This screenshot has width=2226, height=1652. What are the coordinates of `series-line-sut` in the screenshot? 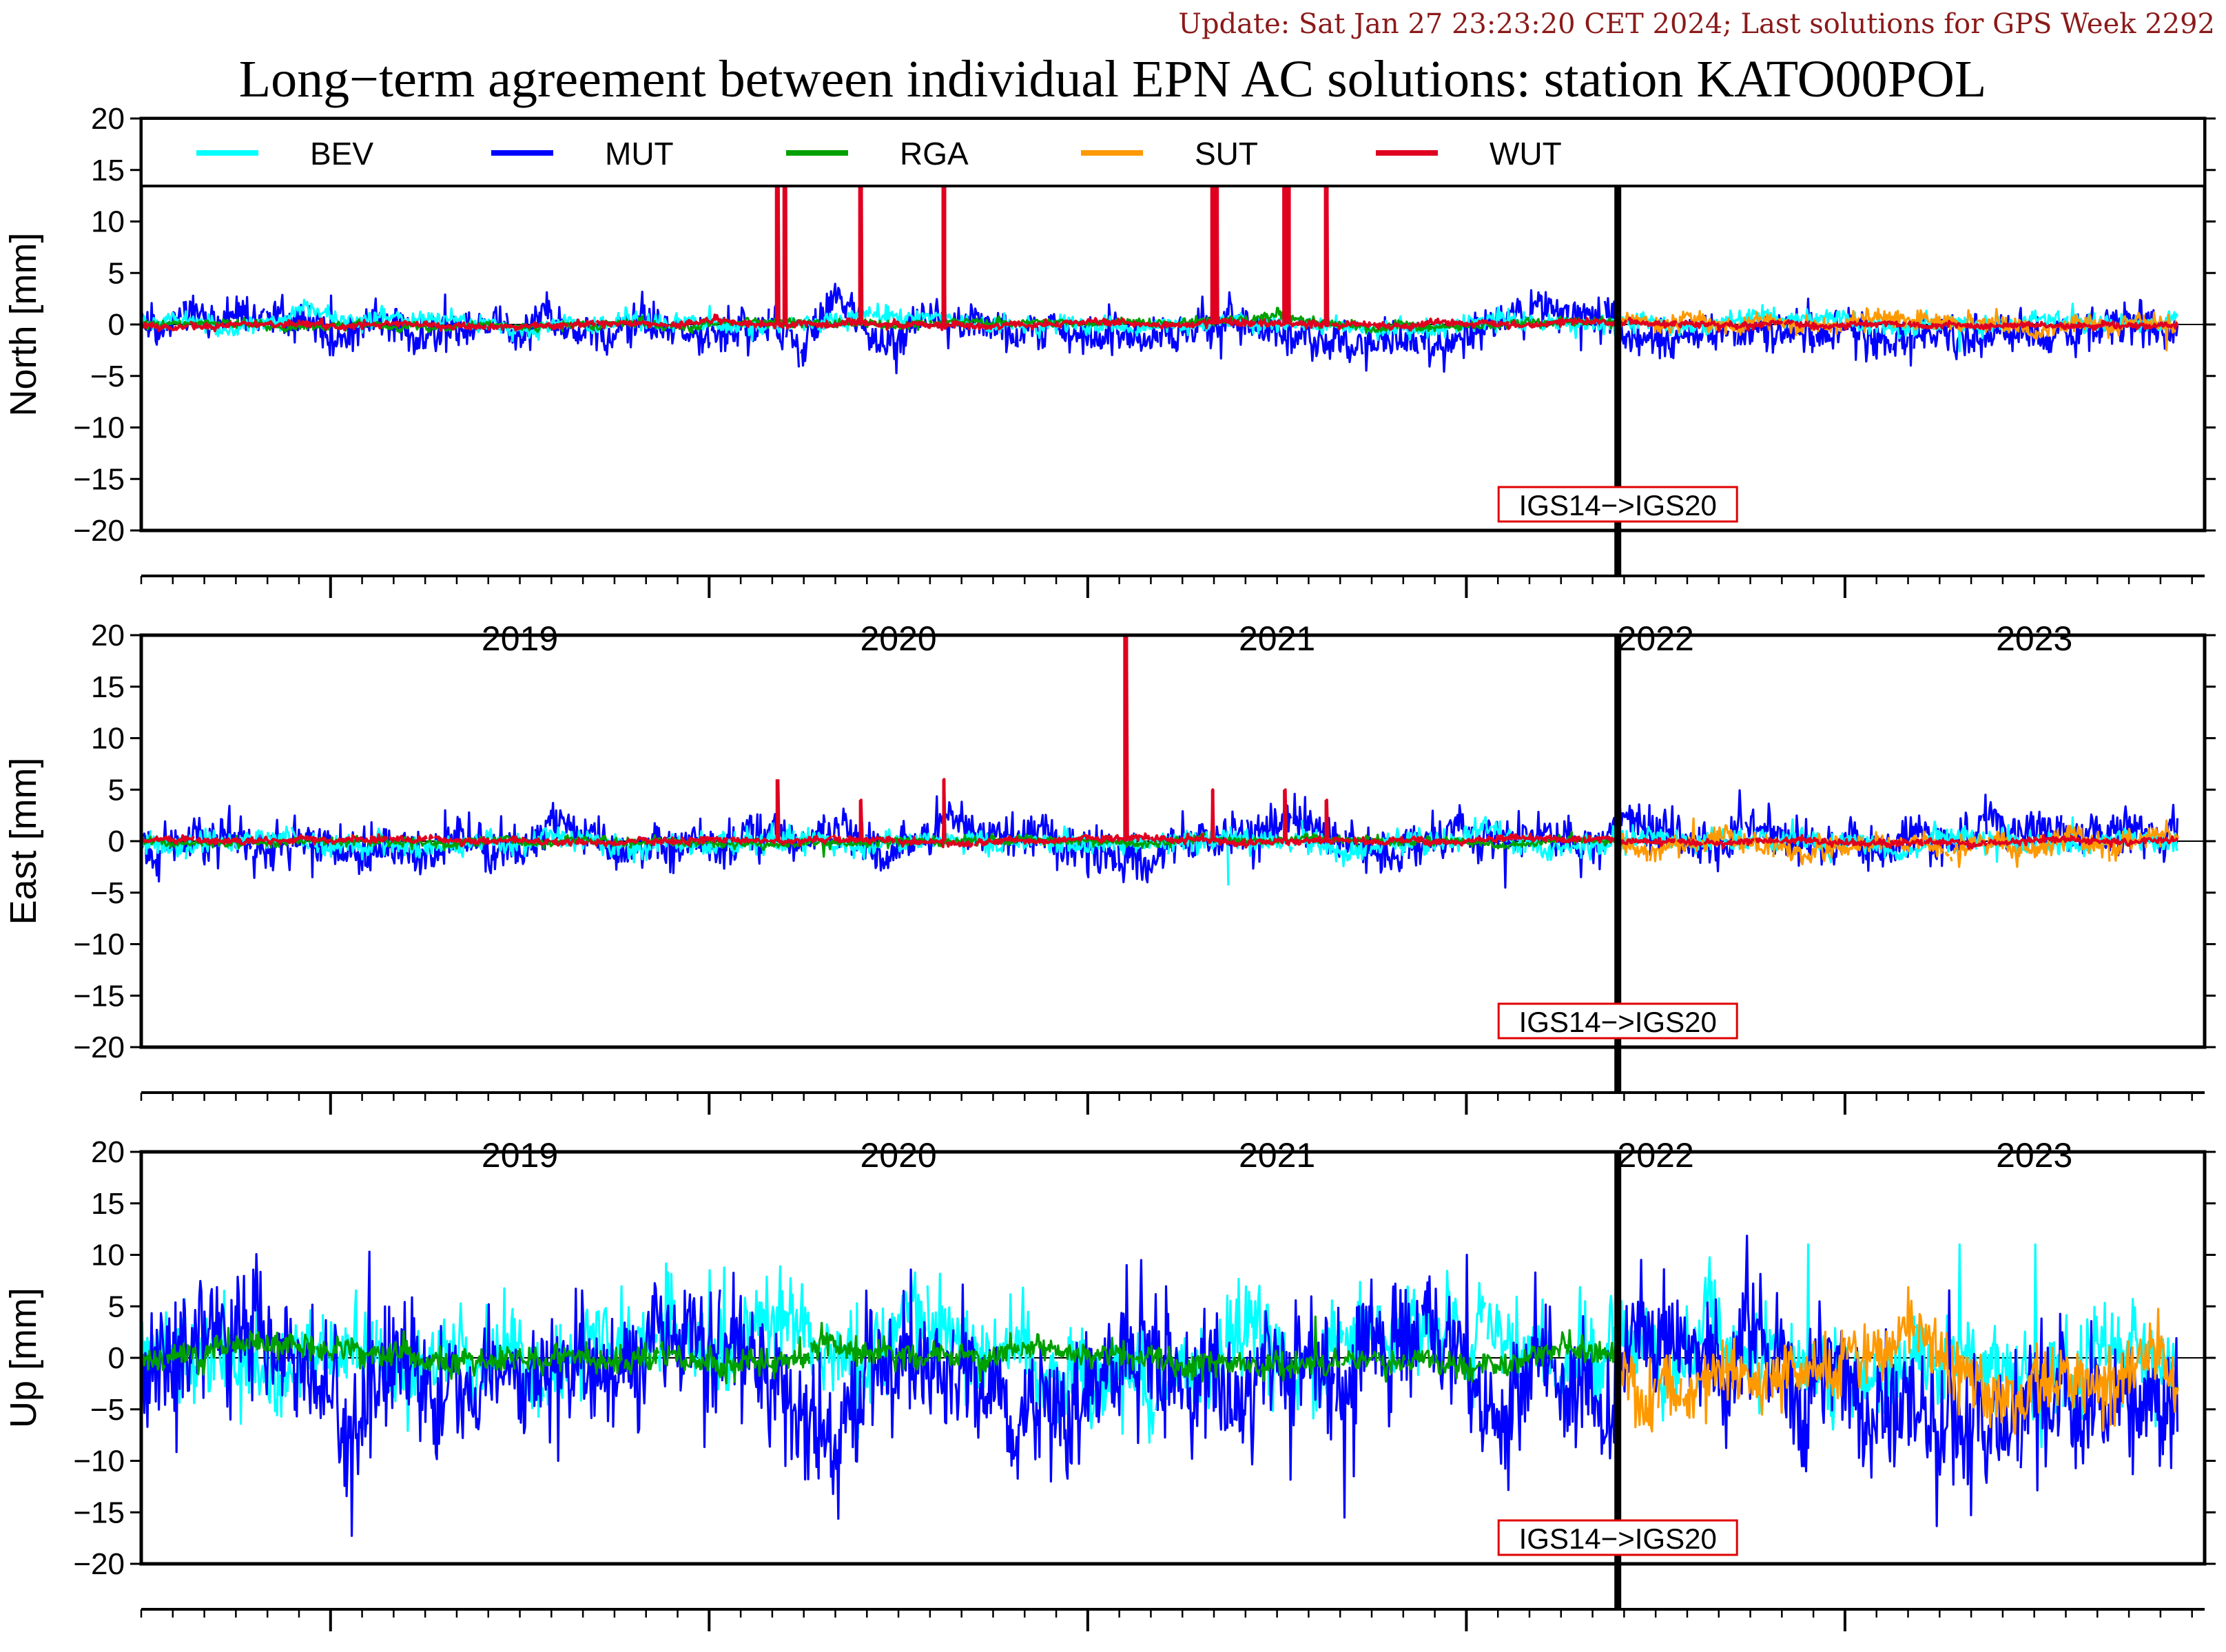 It's located at (1897, 1360).